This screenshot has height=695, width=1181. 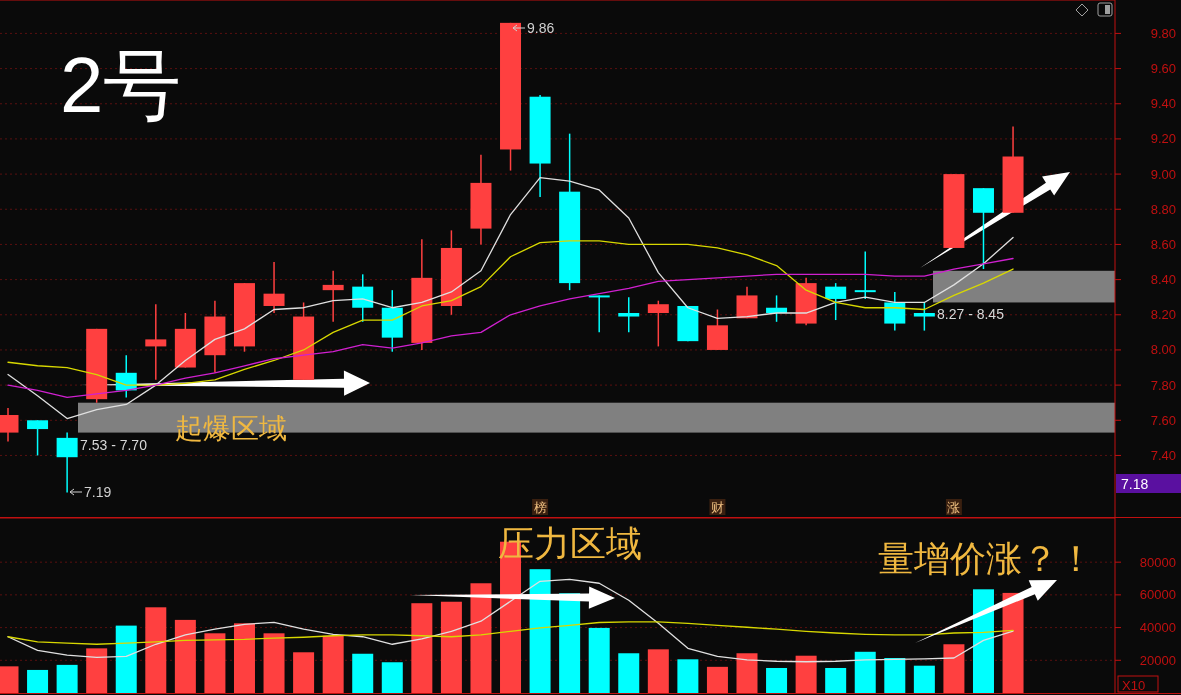 What do you see at coordinates (1163, 244) in the screenshot?
I see `y-tick-label: 8.60` at bounding box center [1163, 244].